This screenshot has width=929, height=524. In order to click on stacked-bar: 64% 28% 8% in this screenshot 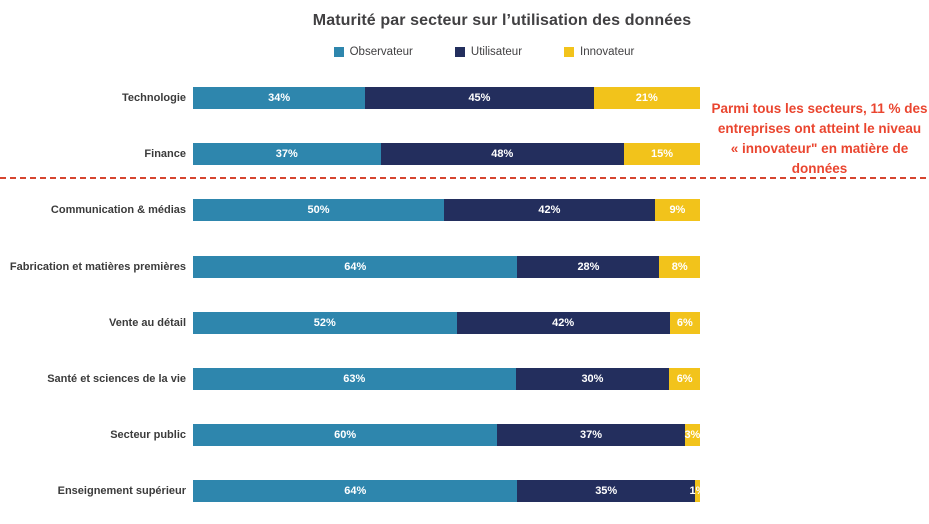, I will do `click(446, 267)`.